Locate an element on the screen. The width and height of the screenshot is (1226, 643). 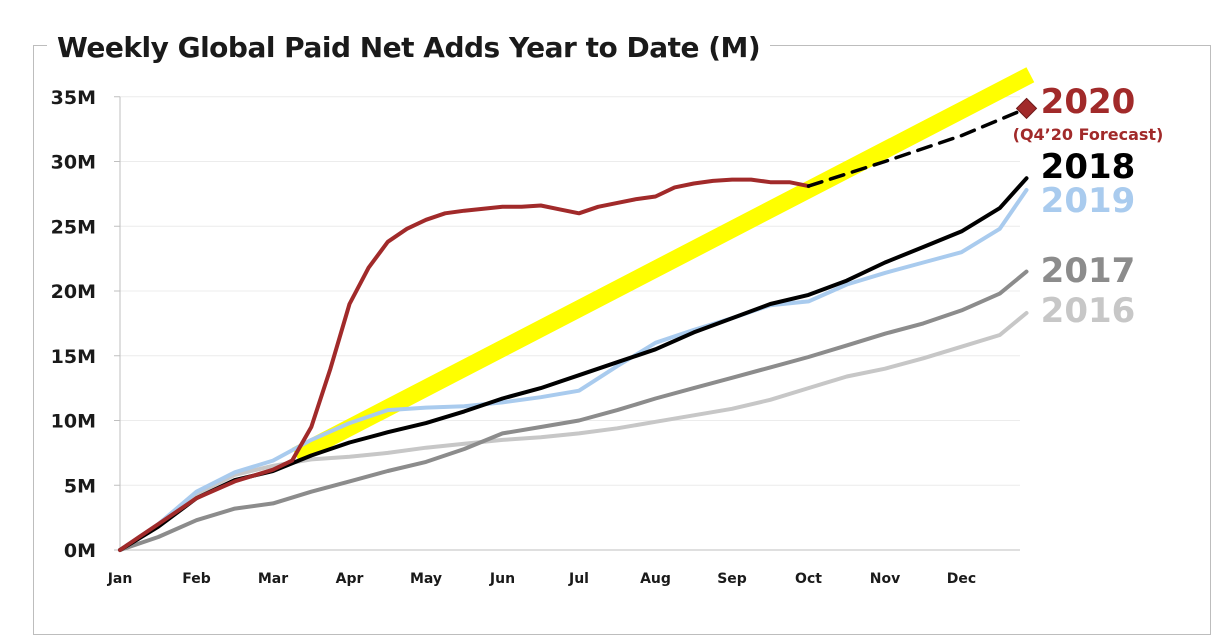
legend-label: 2018 is located at coordinates (1088, 167).